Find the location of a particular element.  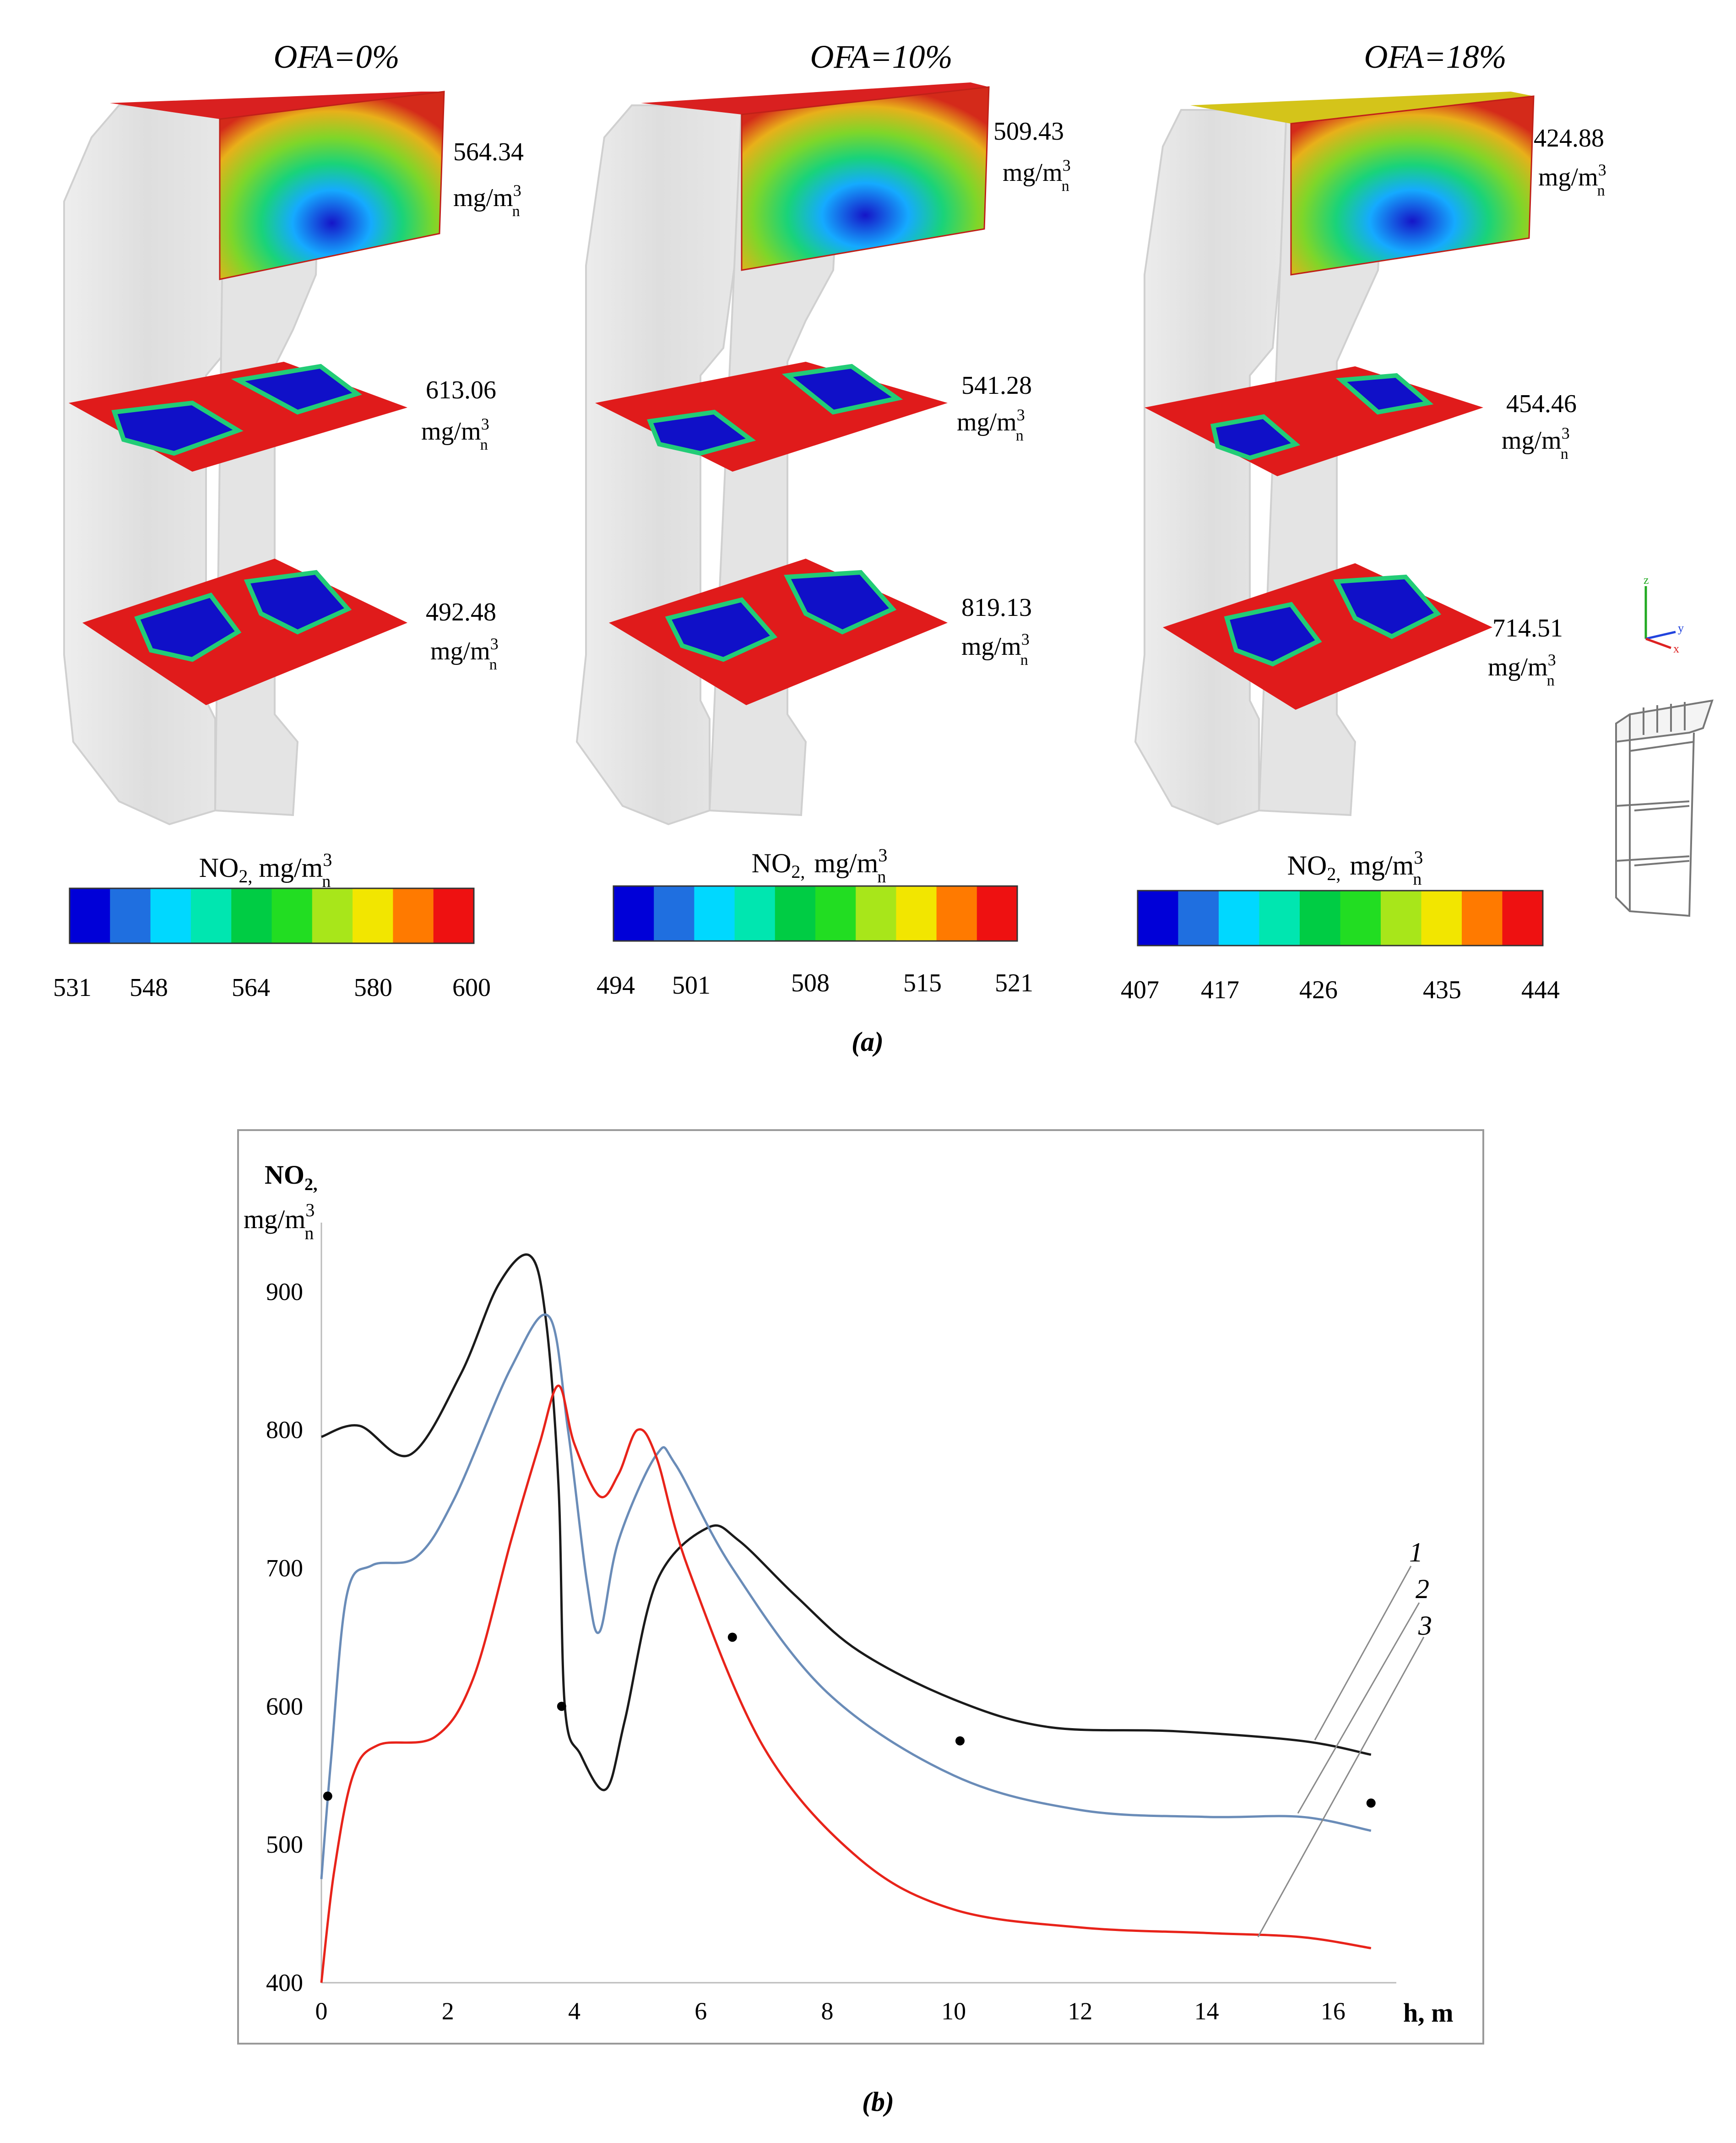

leader-labels: 1 2 3 is located at coordinates (1420, 1589).